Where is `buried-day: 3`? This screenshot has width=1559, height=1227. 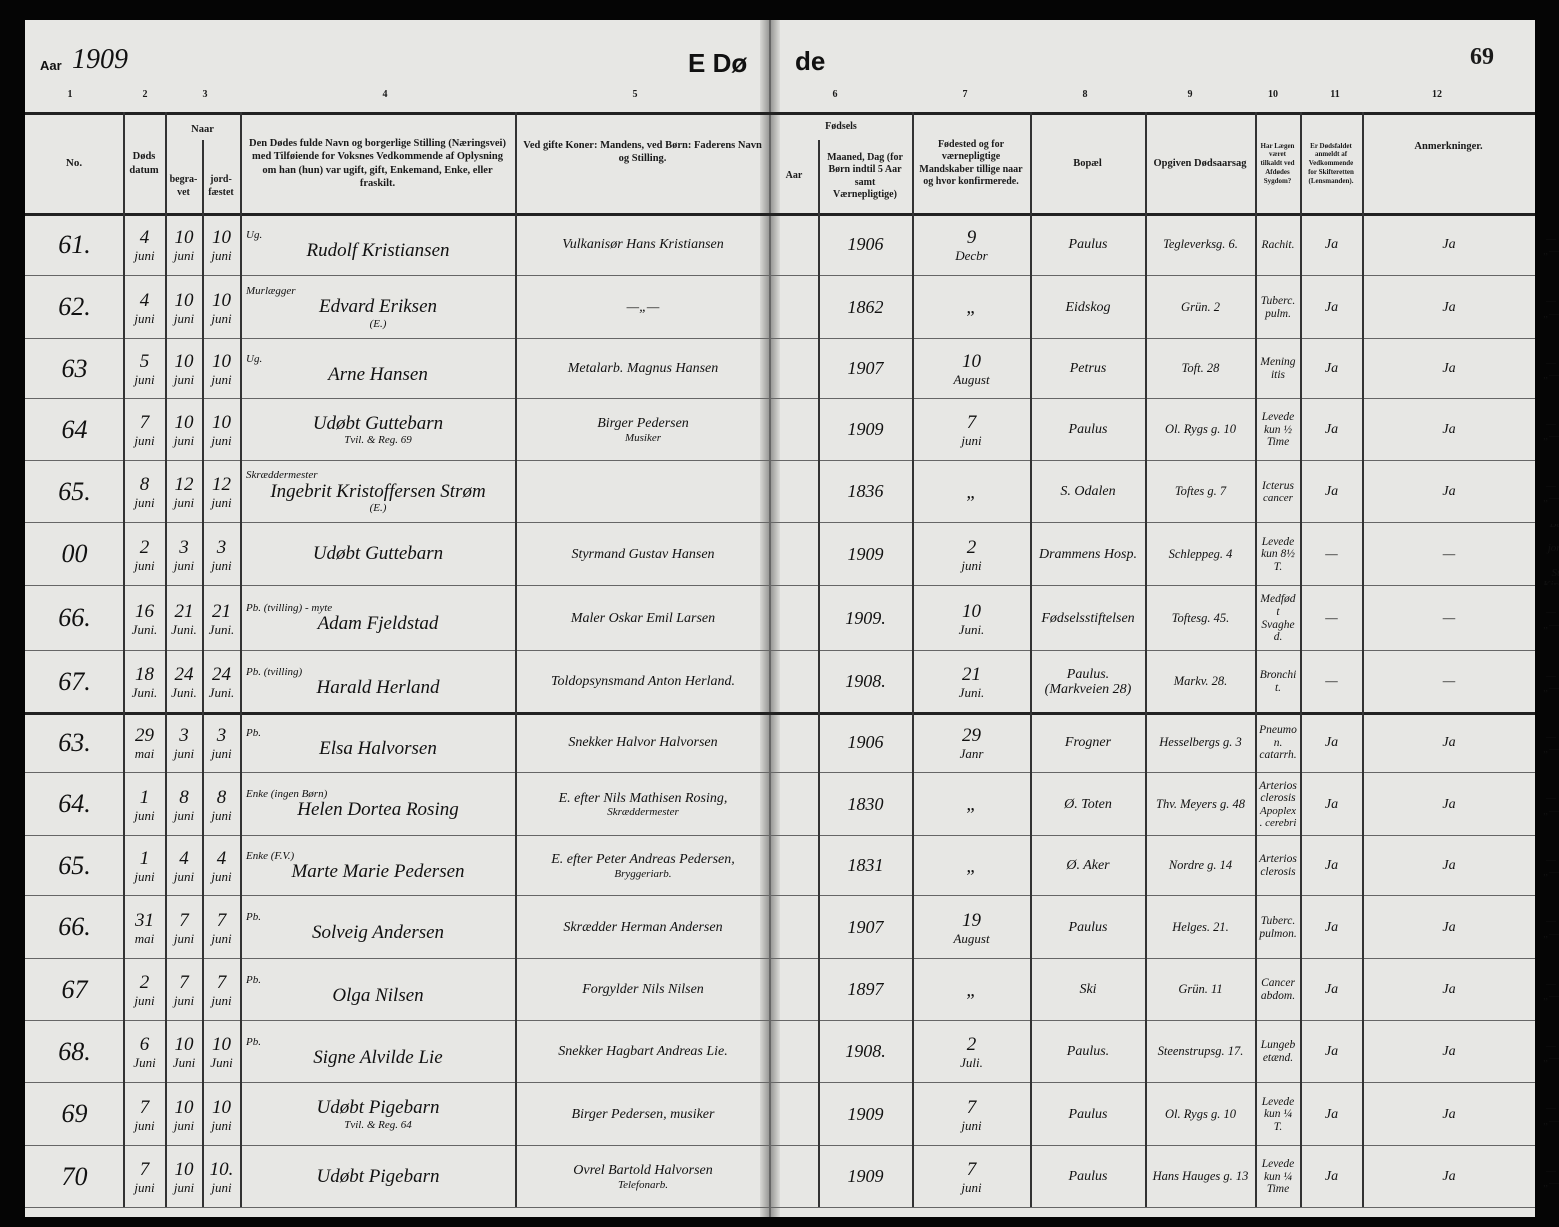
buried-day: 3 is located at coordinates (184, 735).